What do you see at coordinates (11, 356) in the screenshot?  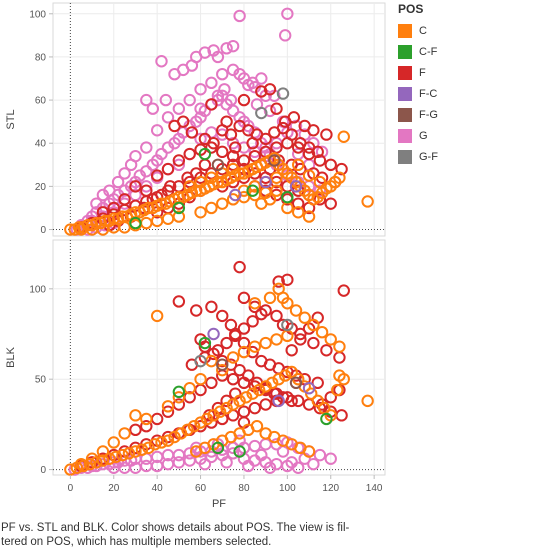 I see `y-axis-title: BLK` at bounding box center [11, 356].